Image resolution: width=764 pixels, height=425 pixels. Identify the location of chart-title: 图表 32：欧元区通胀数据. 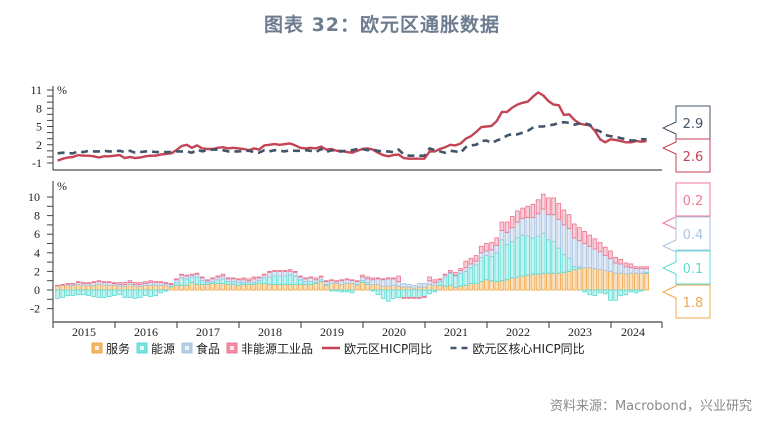
(382, 25).